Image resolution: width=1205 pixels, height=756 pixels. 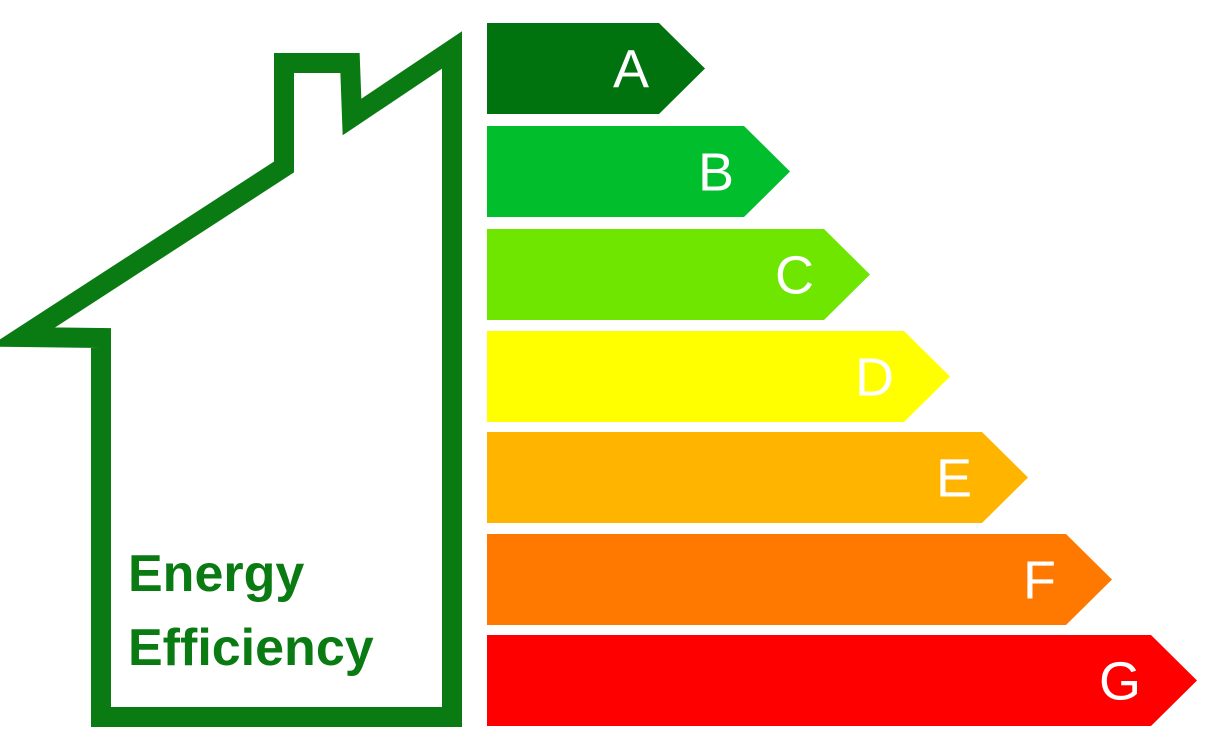 What do you see at coordinates (1120, 682) in the screenshot?
I see `rating-label-g: G` at bounding box center [1120, 682].